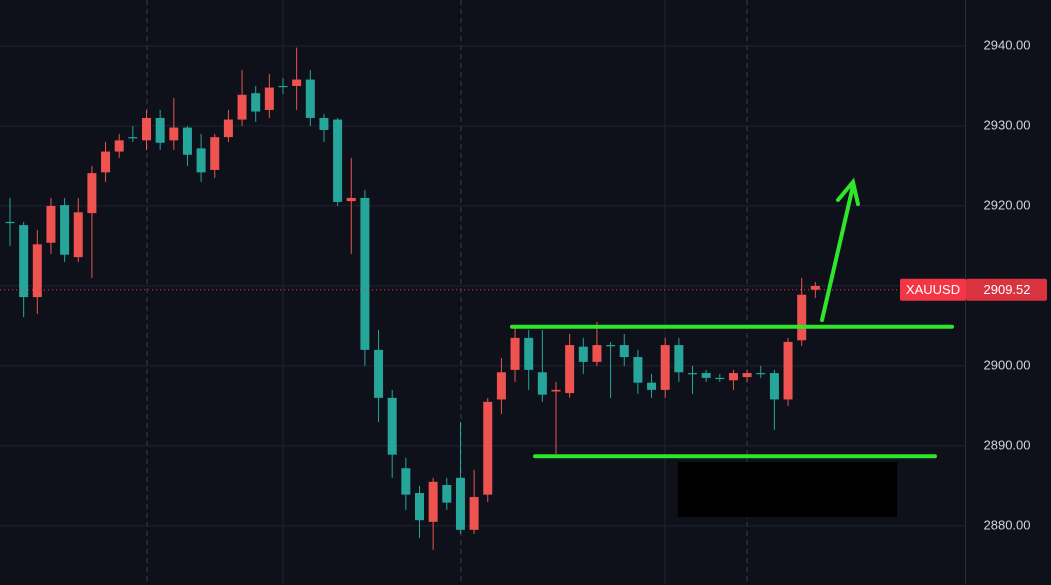 The image size is (1051, 585). What do you see at coordinates (1007, 204) in the screenshot?
I see `y-tick-label: 2920.00` at bounding box center [1007, 204].